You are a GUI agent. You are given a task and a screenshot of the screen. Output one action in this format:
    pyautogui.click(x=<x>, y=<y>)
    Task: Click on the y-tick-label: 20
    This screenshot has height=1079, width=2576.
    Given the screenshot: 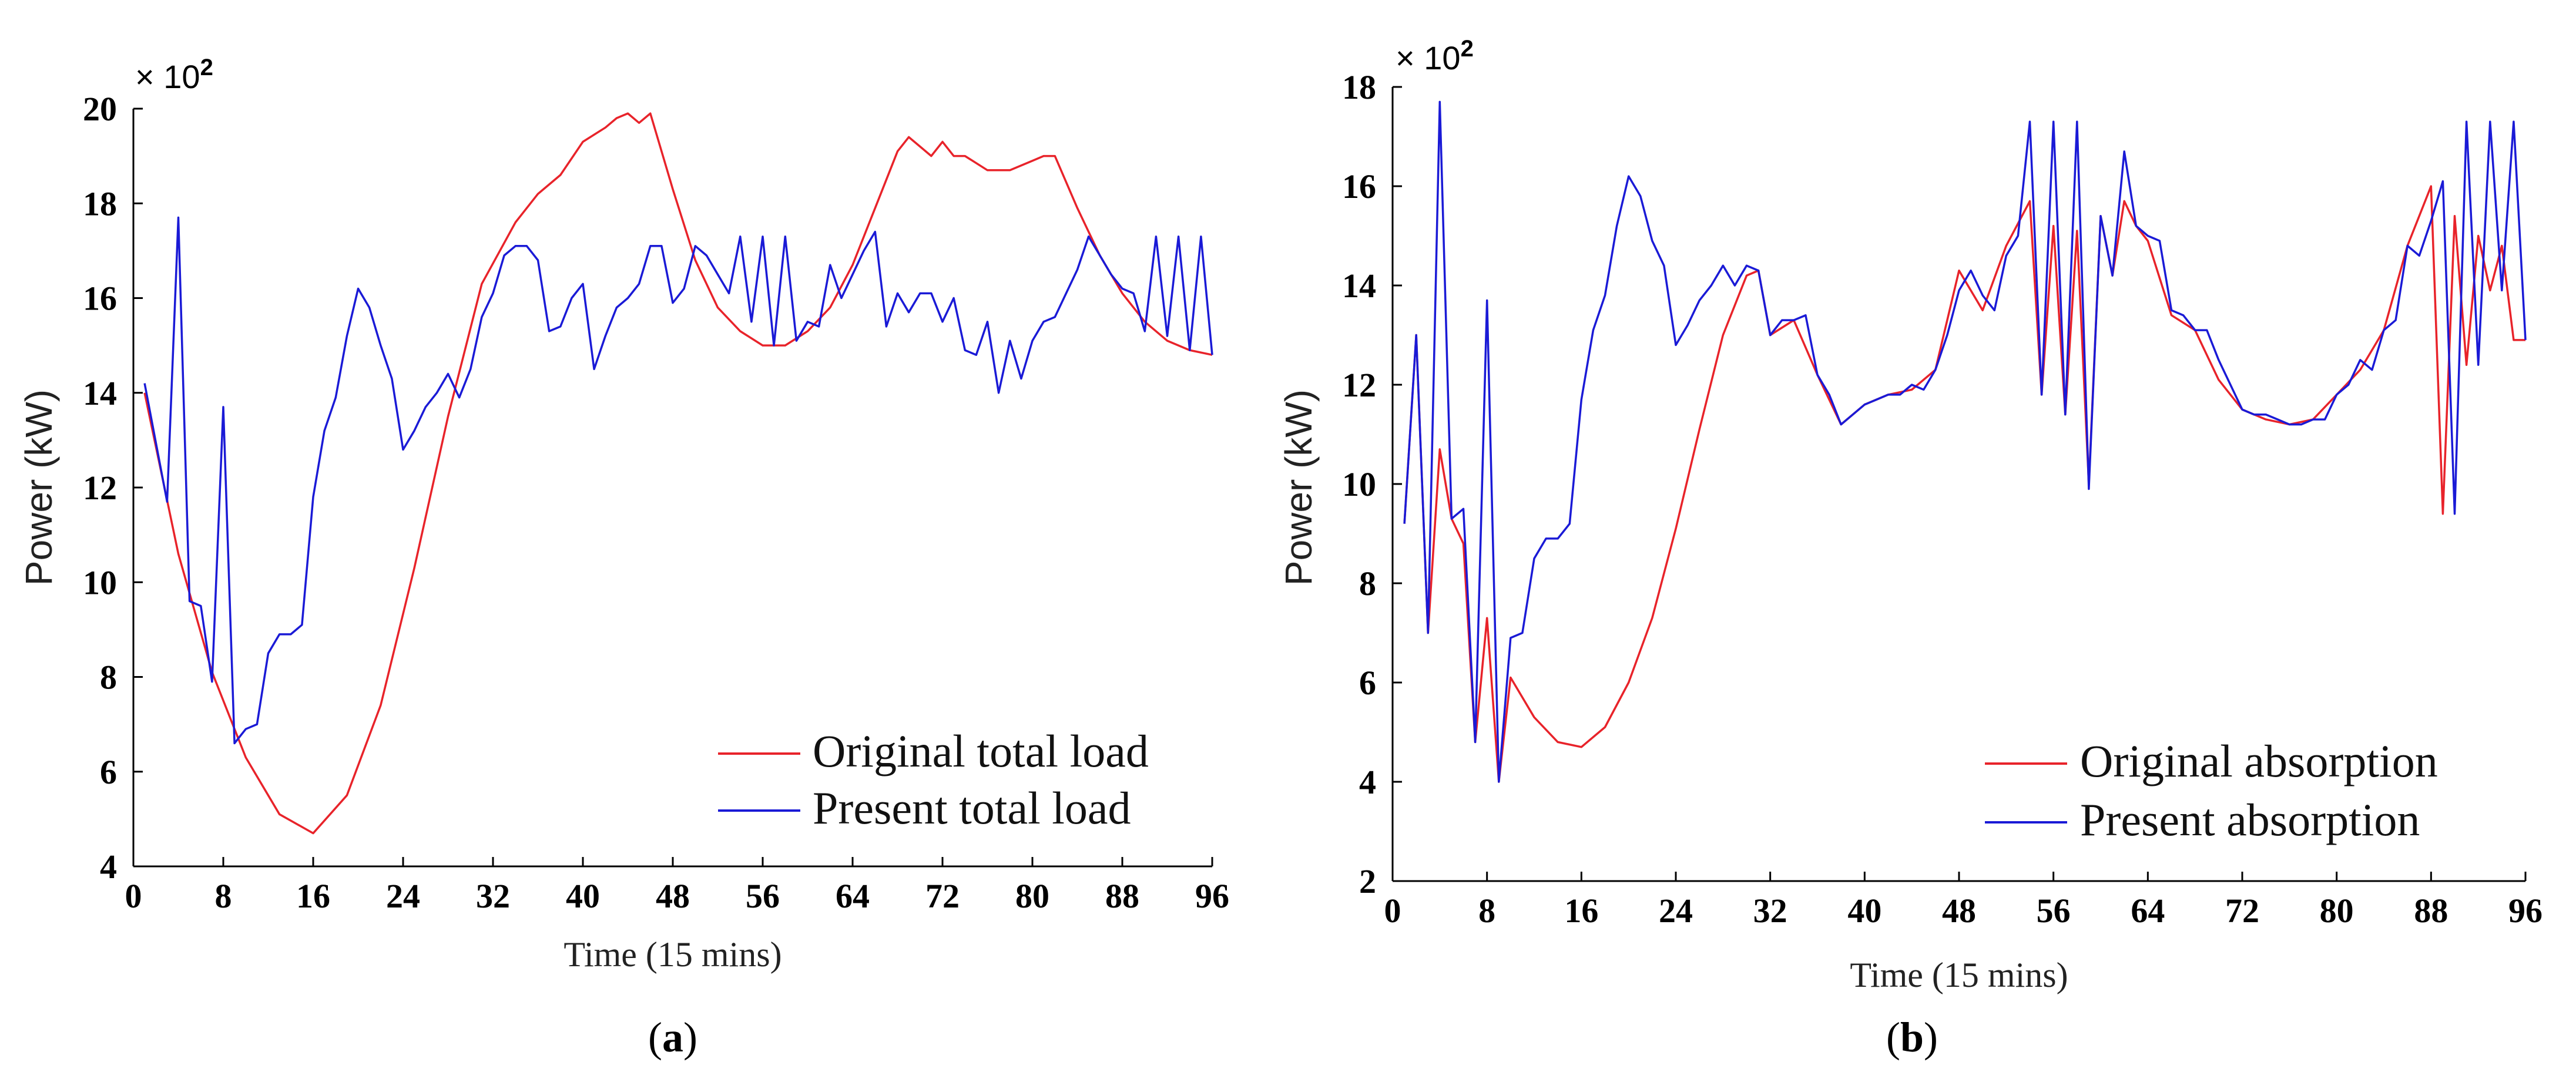 What is the action you would take?
    pyautogui.click(x=100, y=109)
    